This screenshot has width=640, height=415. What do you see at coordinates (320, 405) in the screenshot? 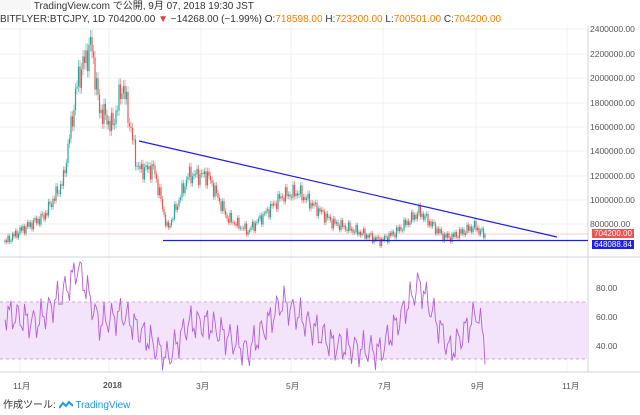
I see `footer: 作成ツール: TradingView` at bounding box center [320, 405].